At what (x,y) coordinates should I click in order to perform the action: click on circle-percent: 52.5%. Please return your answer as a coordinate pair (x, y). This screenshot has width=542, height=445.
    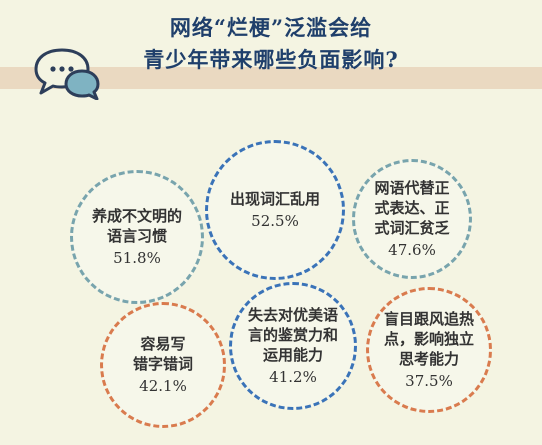
    Looking at the image, I should click on (275, 221).